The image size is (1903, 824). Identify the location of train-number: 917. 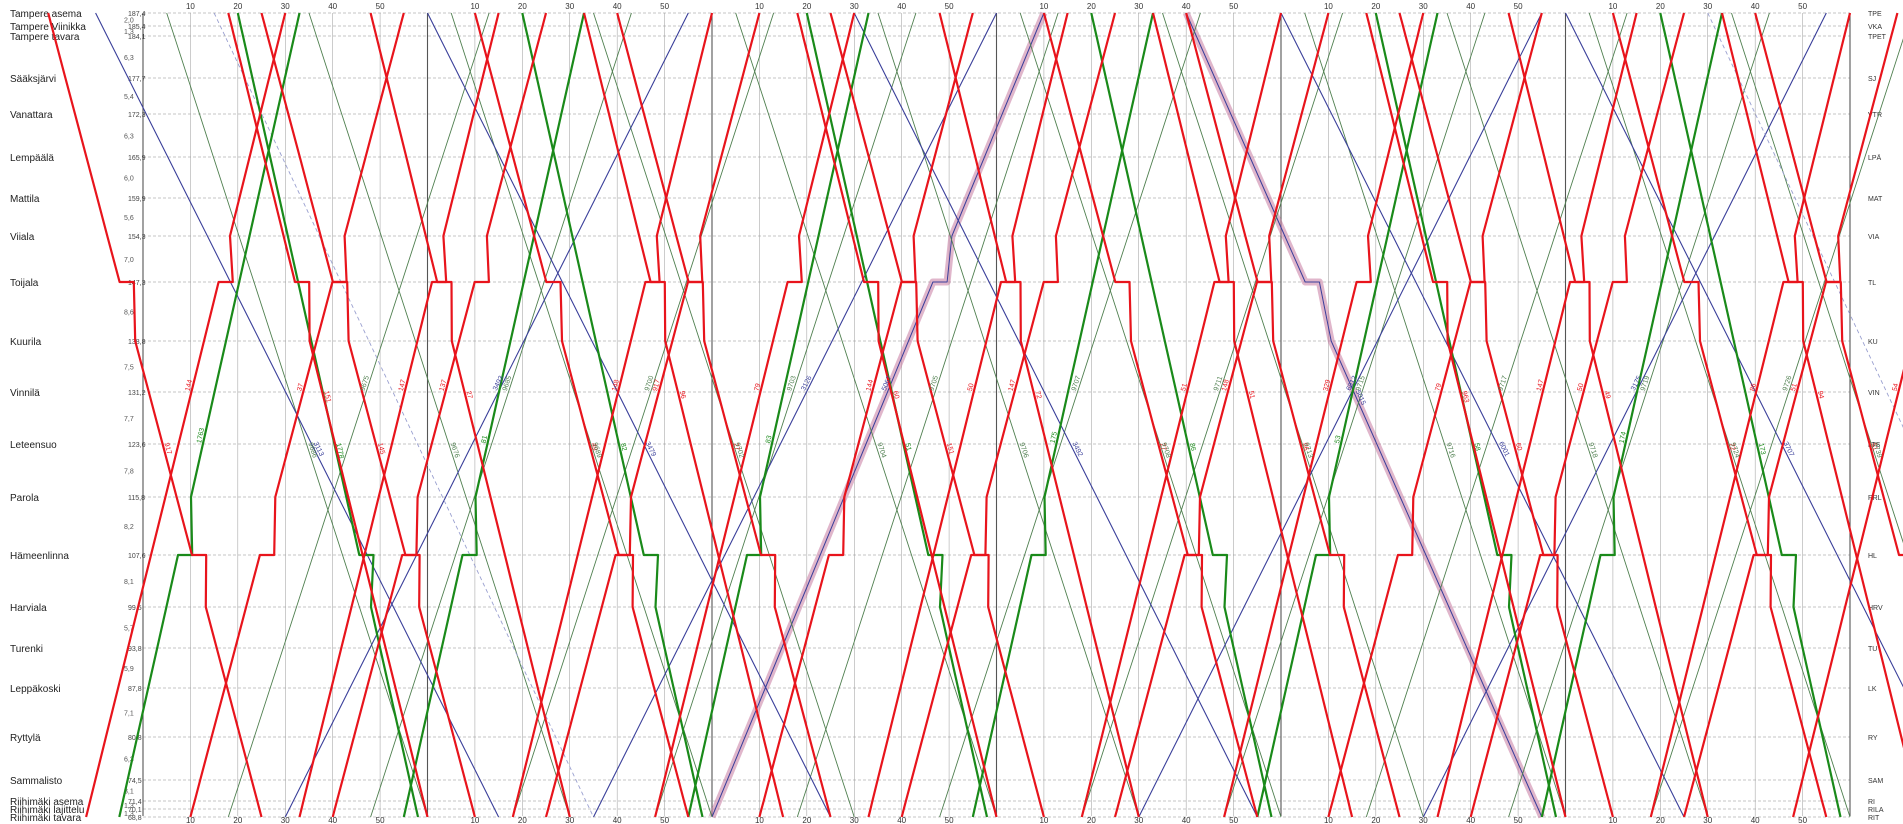
(168, 448).